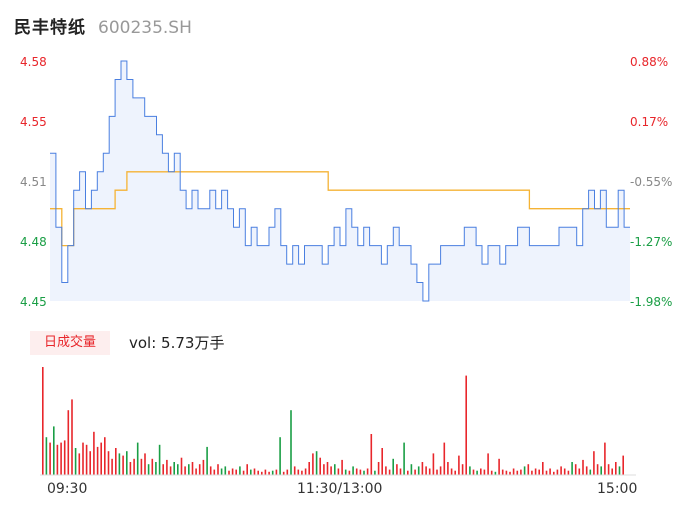 Image resolution: width=686 pixels, height=524 pixels. What do you see at coordinates (145, 28) in the screenshot?
I see `stock-code: 600235.SH` at bounding box center [145, 28].